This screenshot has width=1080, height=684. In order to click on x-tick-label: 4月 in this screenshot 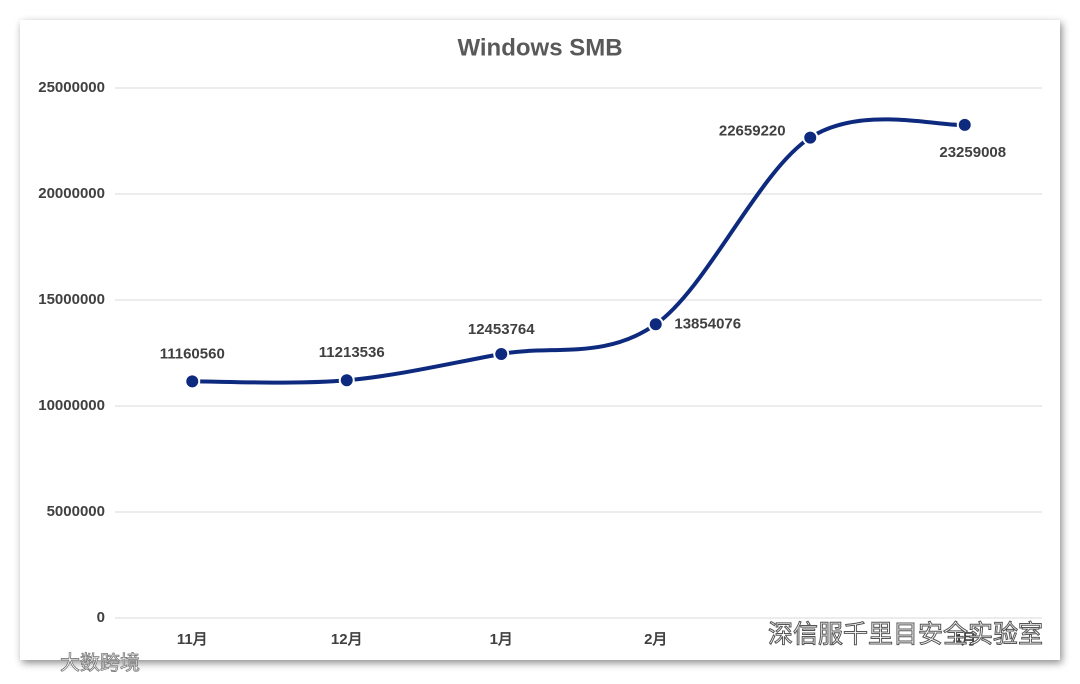, I will do `click(964, 639)`.